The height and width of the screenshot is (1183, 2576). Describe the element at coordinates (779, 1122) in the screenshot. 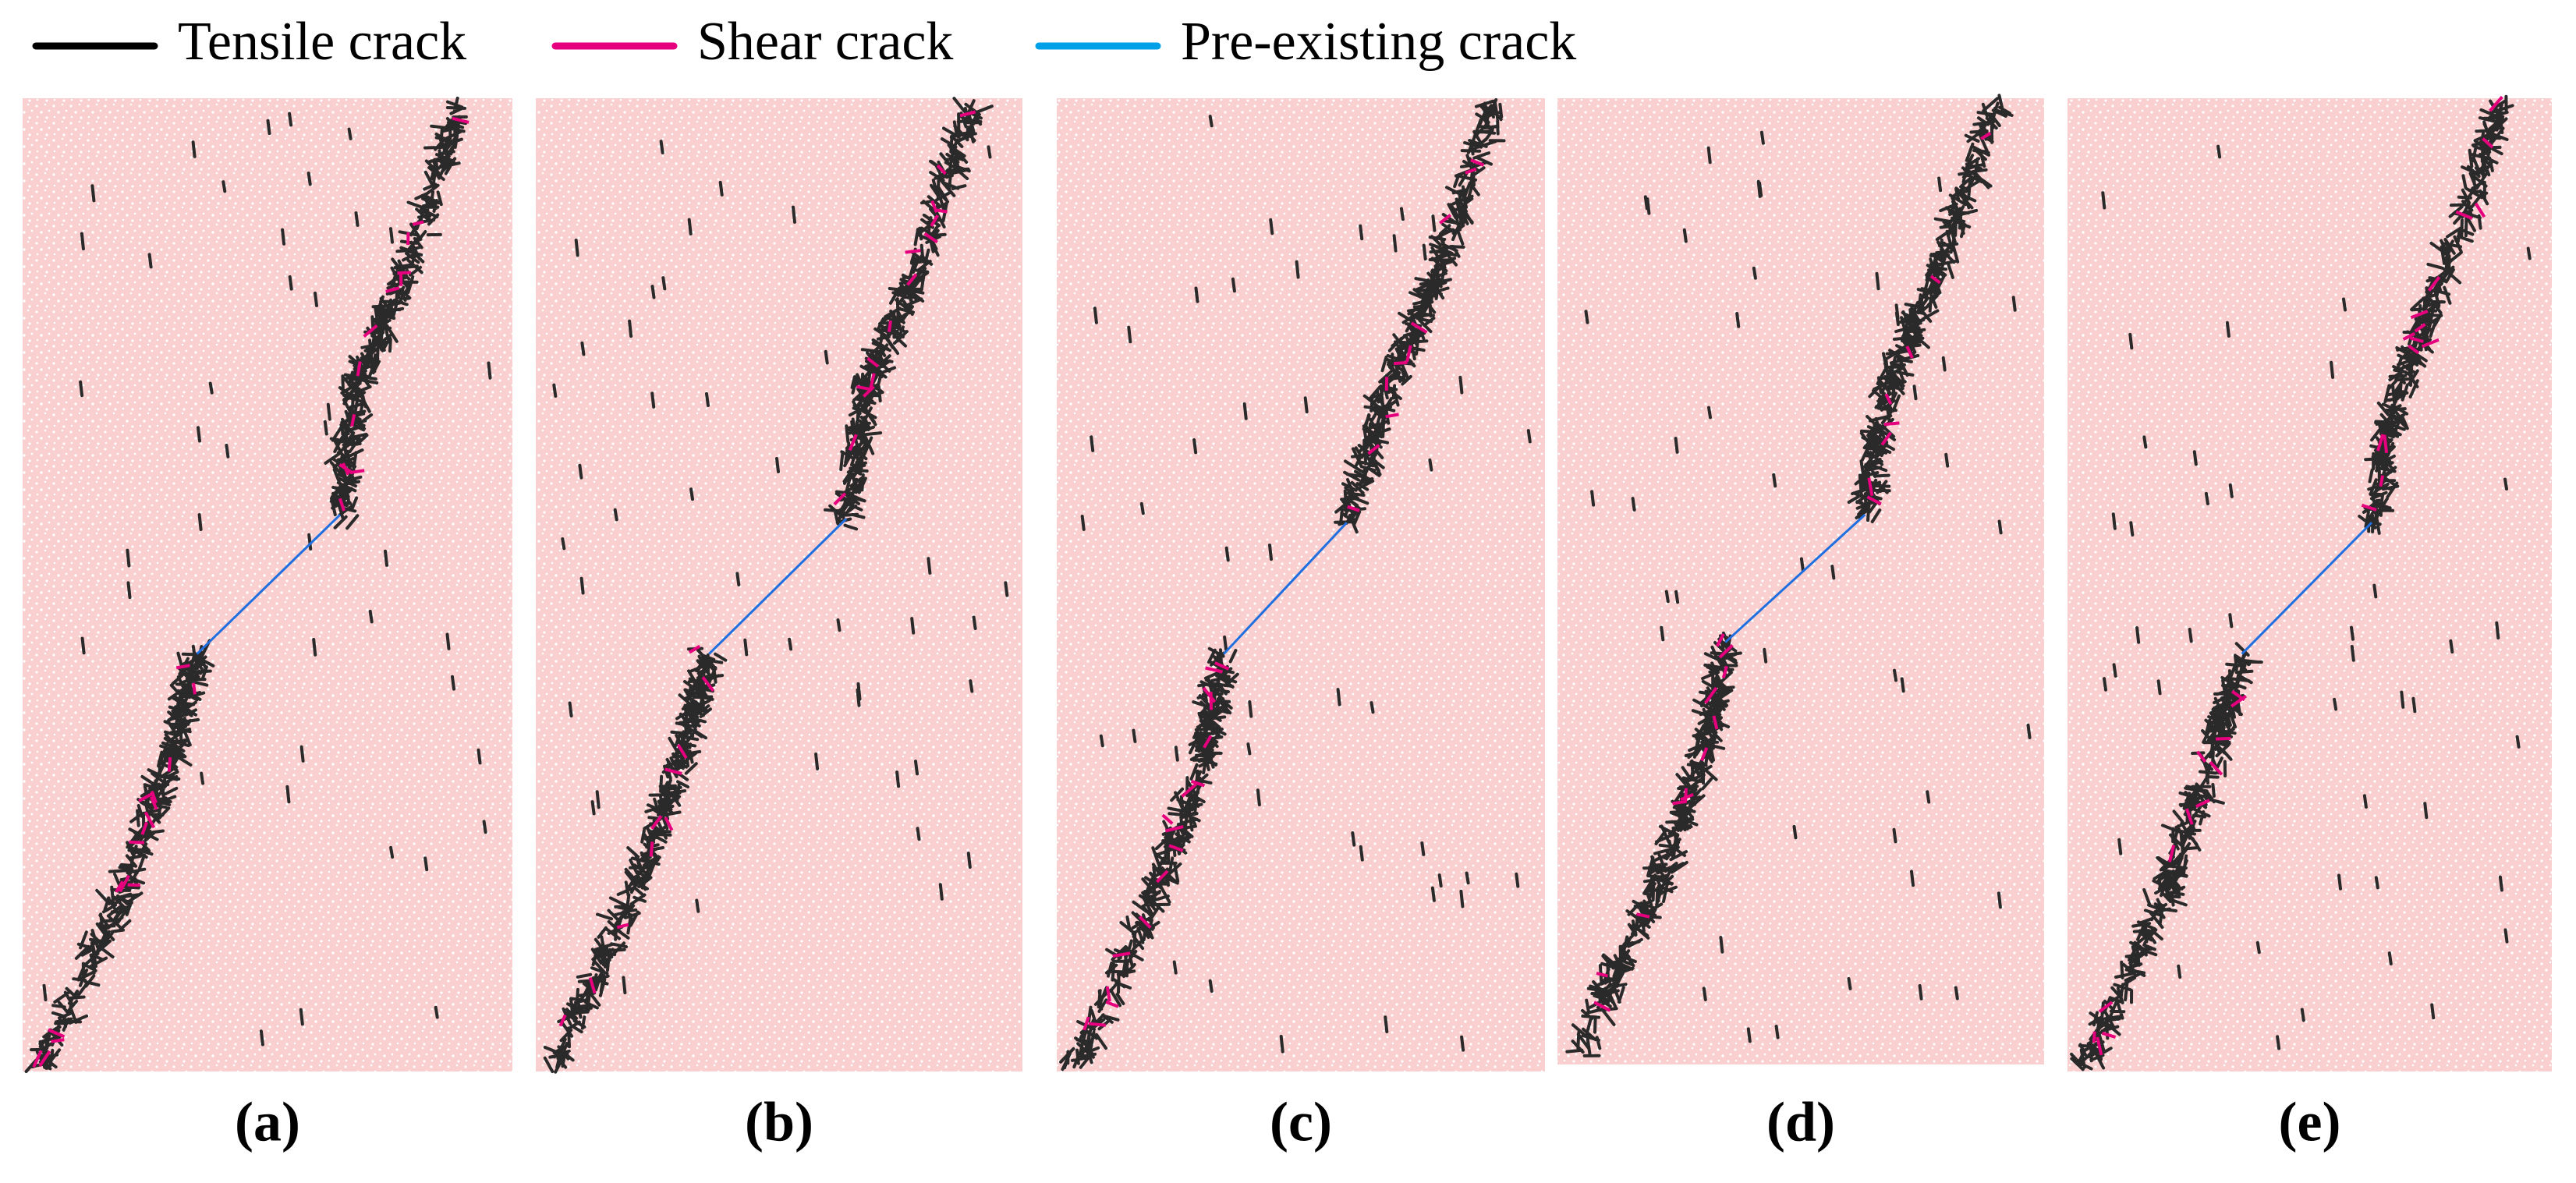

I see `panel-label: (b)` at that location.